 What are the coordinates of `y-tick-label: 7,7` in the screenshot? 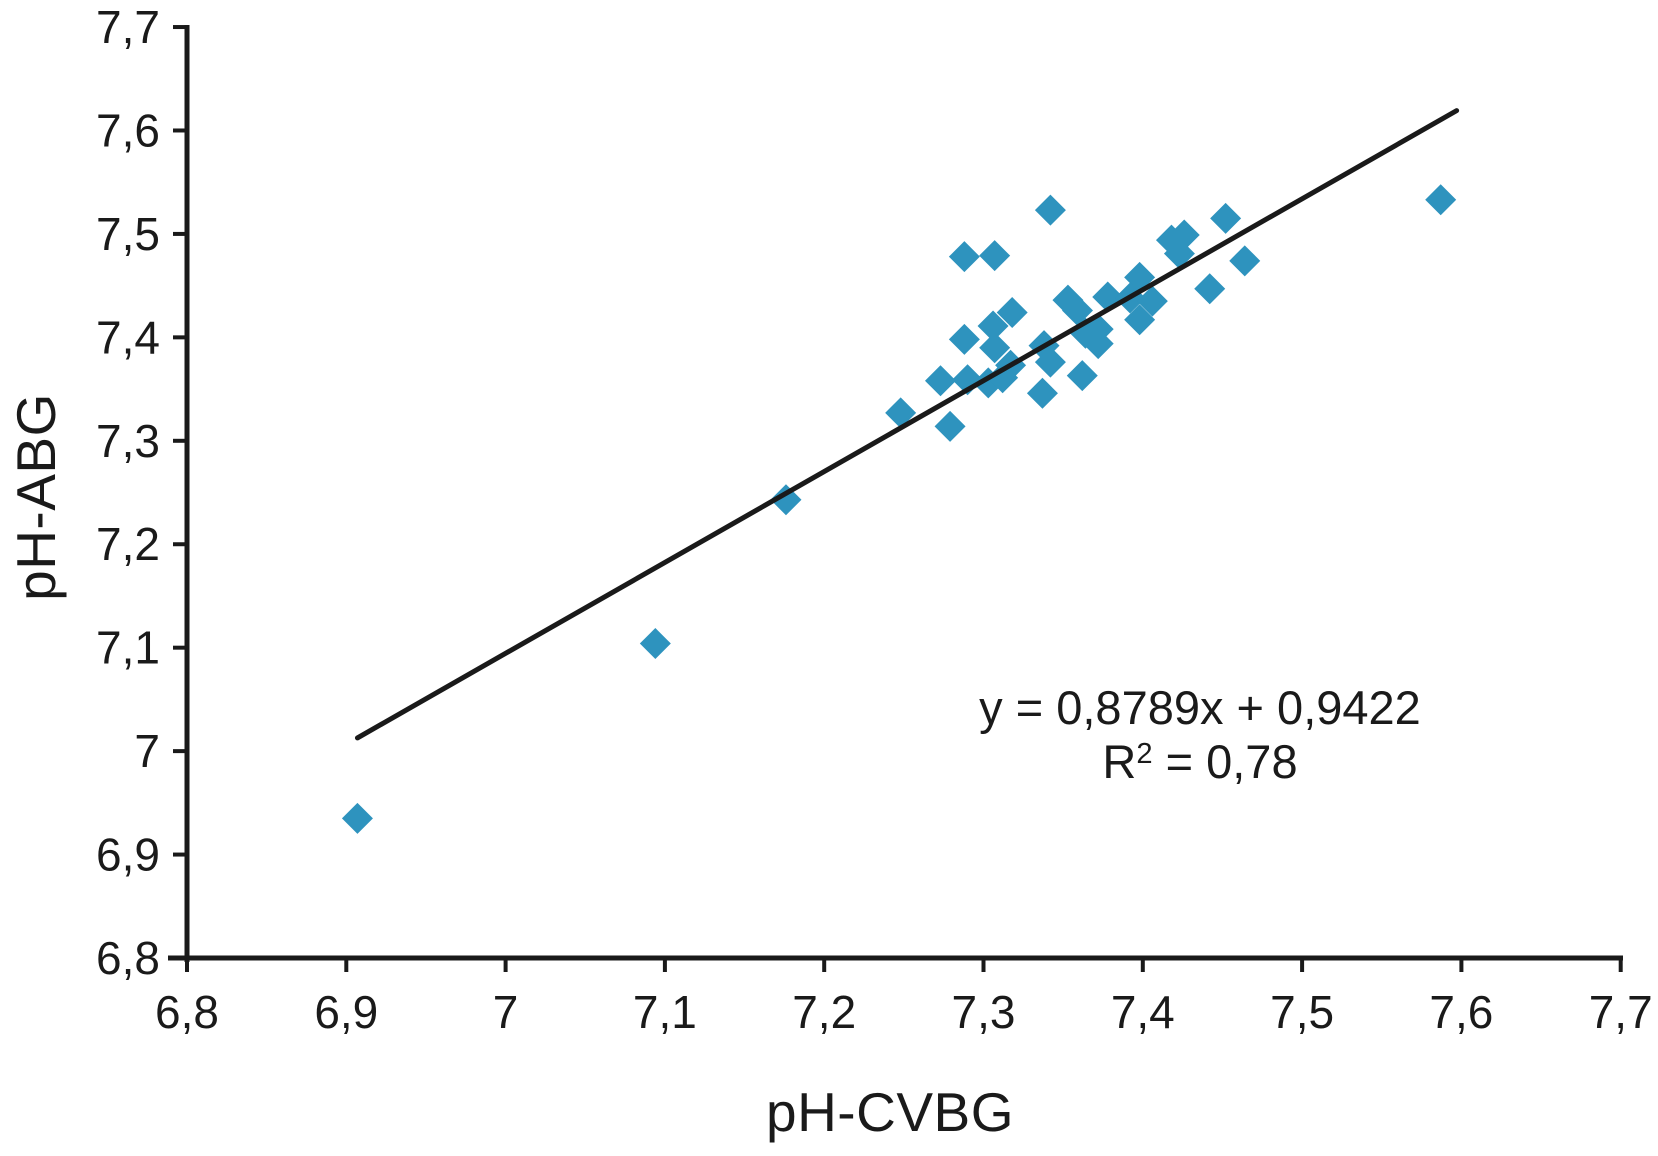 It's located at (128, 27).